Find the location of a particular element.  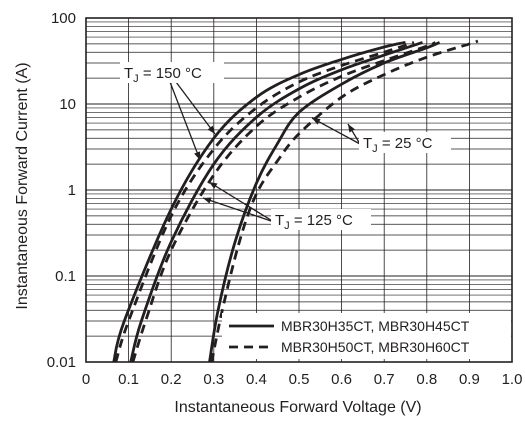

annotation-25c: TJ = 25 °C is located at coordinates (405, 143).